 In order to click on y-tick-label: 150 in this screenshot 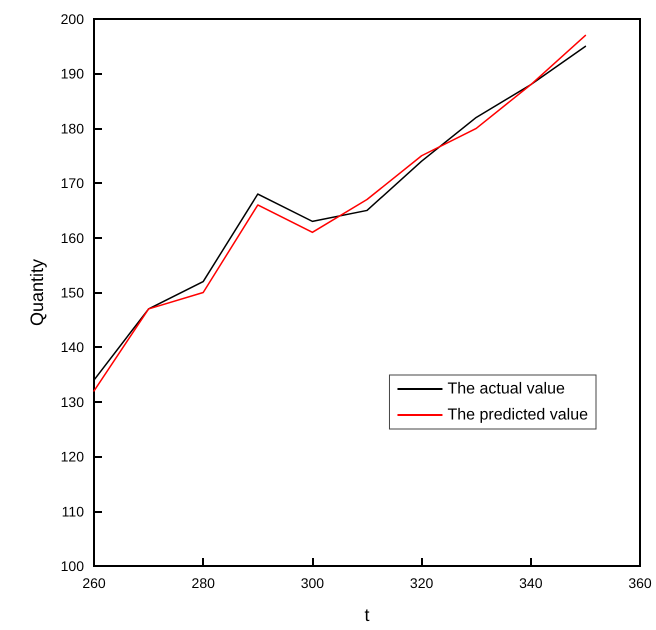, I will do `click(72, 292)`.